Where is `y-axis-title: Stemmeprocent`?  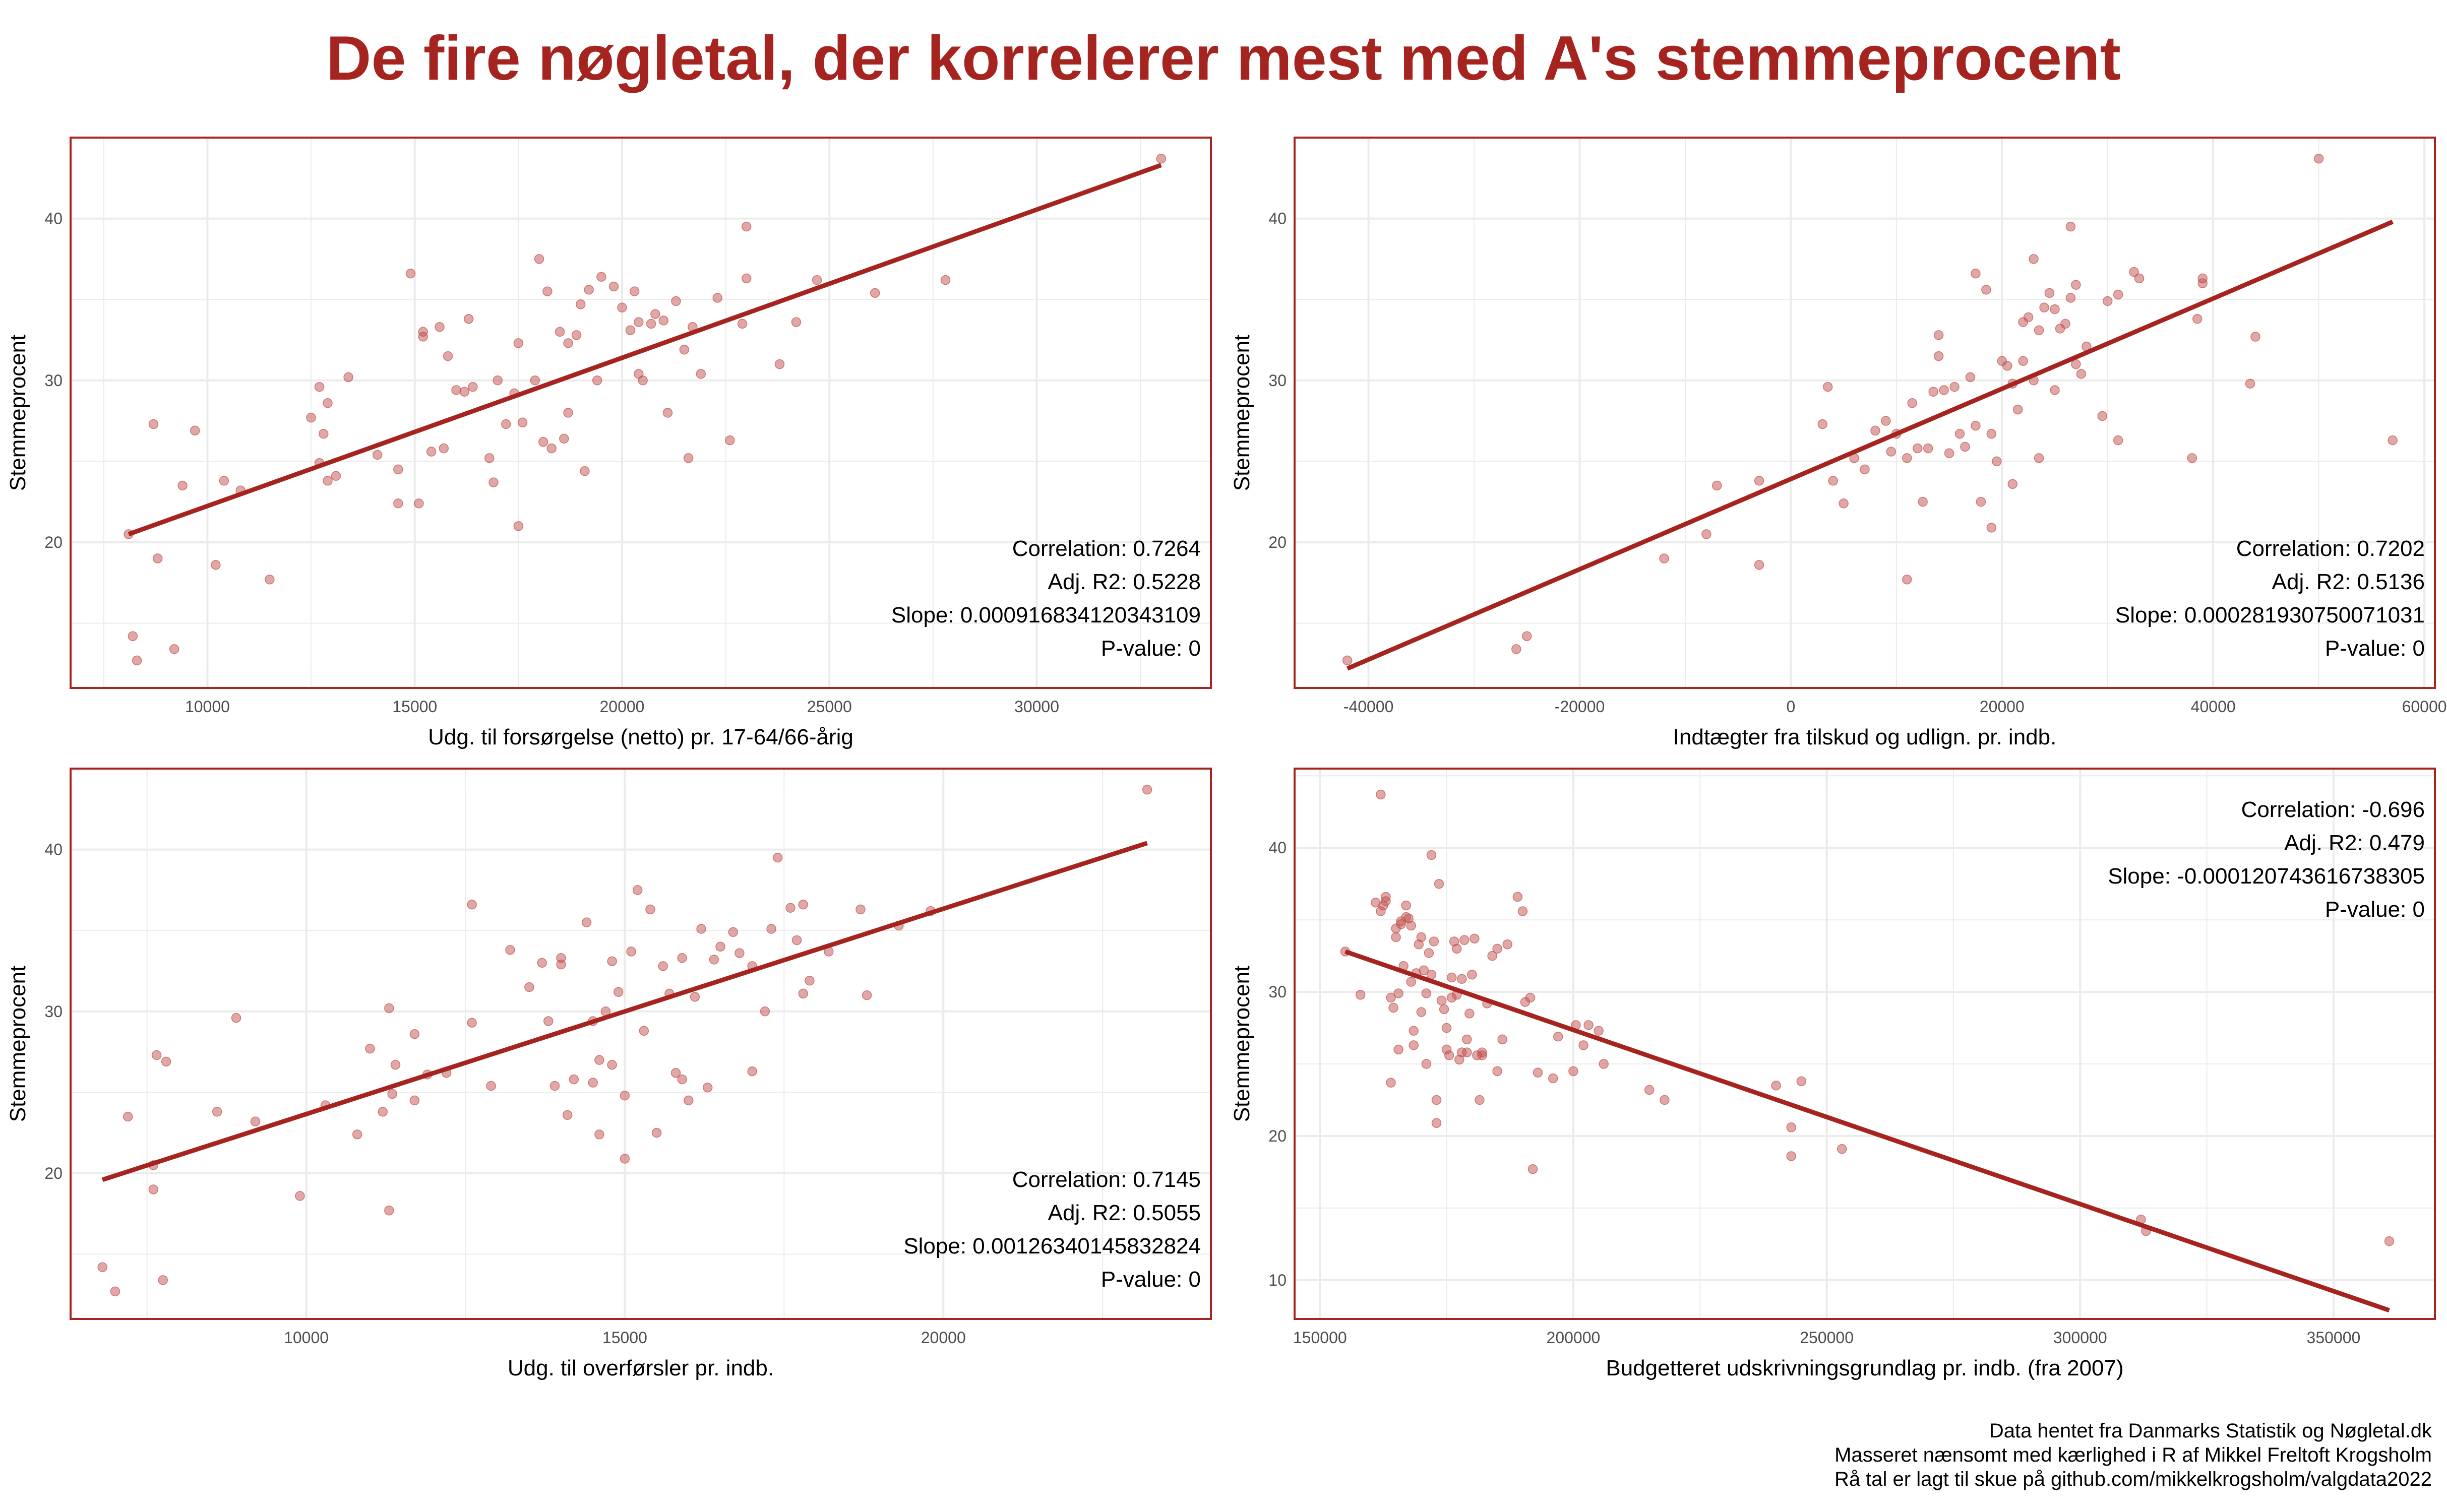 y-axis-title: Stemmeprocent is located at coordinates (18, 1044).